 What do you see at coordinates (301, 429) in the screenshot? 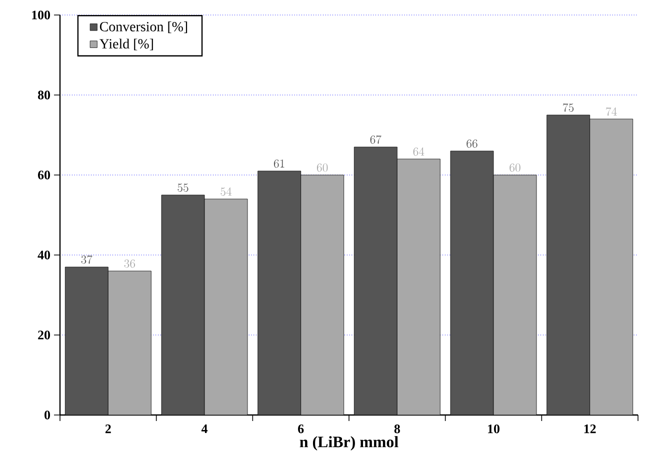
I see `x-tick-label: 6` at bounding box center [301, 429].